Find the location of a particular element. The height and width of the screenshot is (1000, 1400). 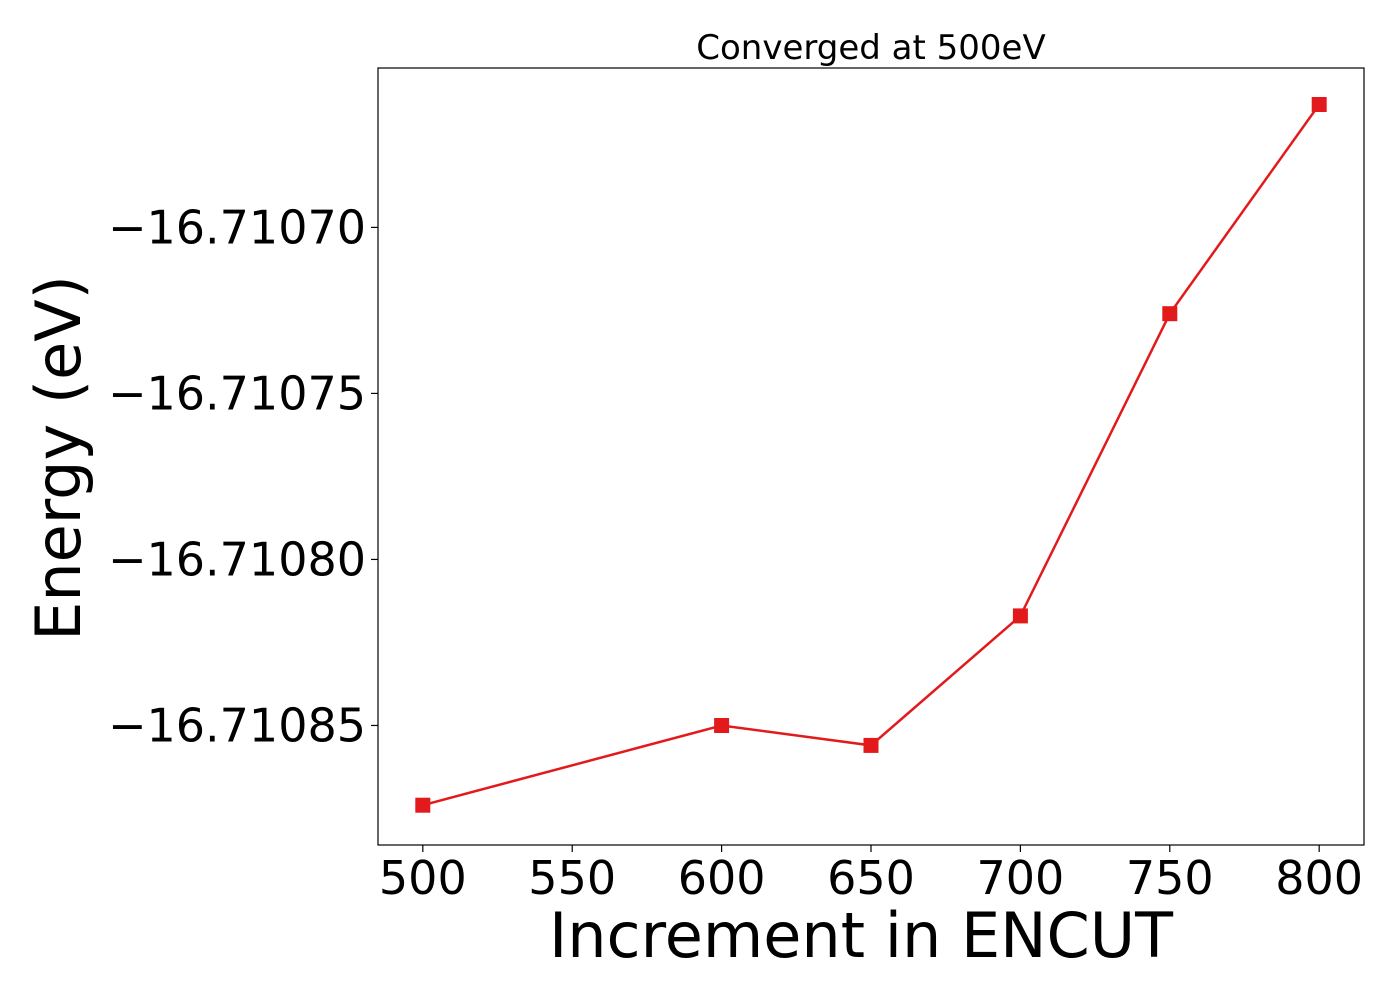

x-tick-label: 600 is located at coordinates (722, 878).